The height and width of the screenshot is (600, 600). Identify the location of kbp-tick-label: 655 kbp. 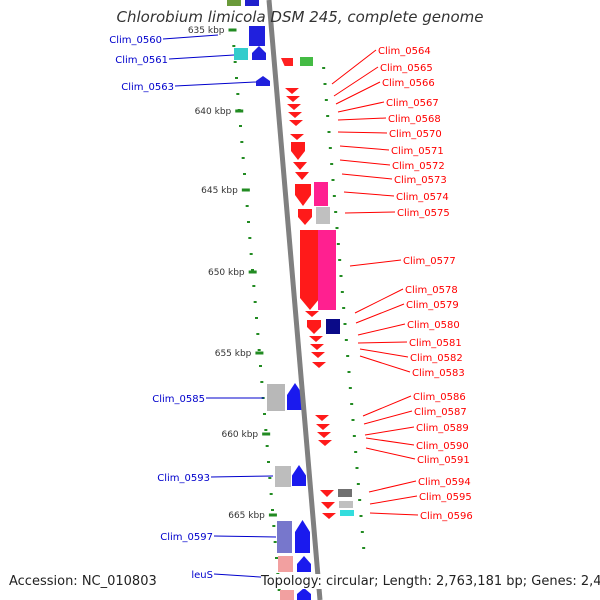
(233, 354).